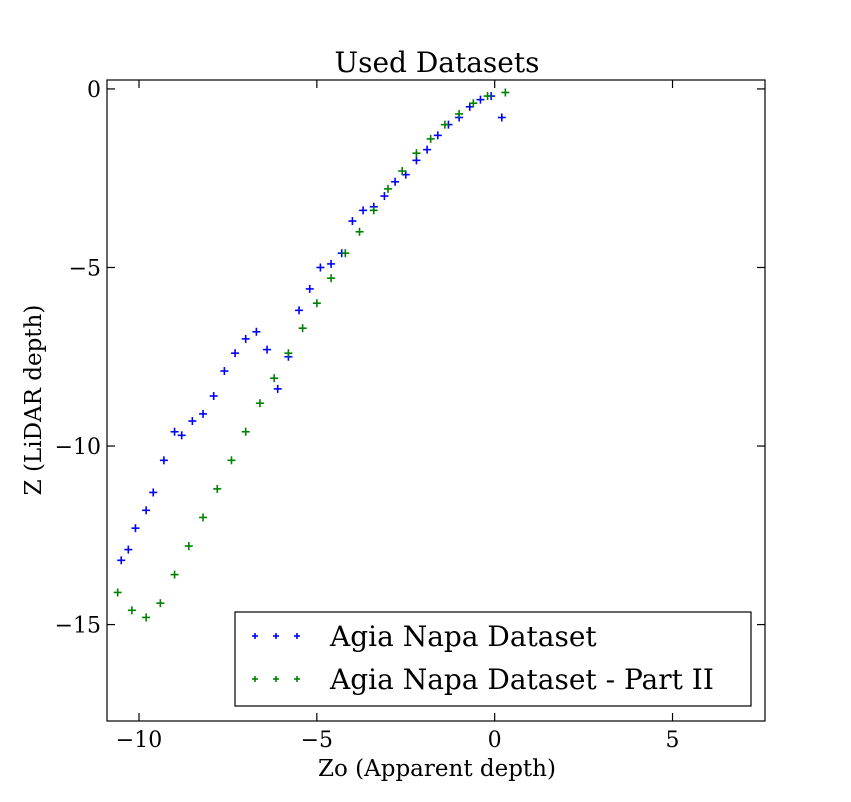 The height and width of the screenshot is (802, 851). I want to click on x-tick-label: 5, so click(673, 740).